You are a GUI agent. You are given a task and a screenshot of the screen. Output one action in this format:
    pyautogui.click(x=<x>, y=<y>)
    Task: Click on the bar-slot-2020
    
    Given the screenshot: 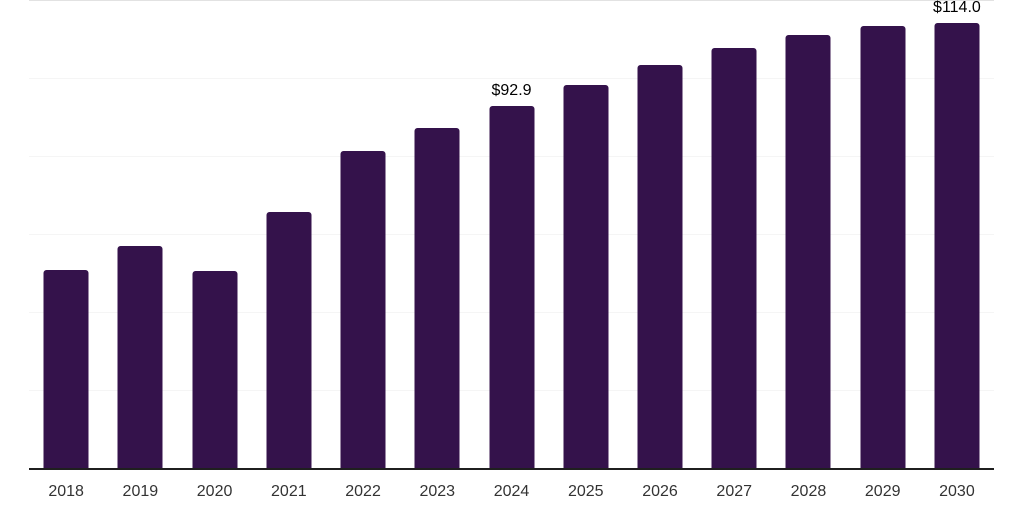 What is the action you would take?
    pyautogui.click(x=214, y=234)
    